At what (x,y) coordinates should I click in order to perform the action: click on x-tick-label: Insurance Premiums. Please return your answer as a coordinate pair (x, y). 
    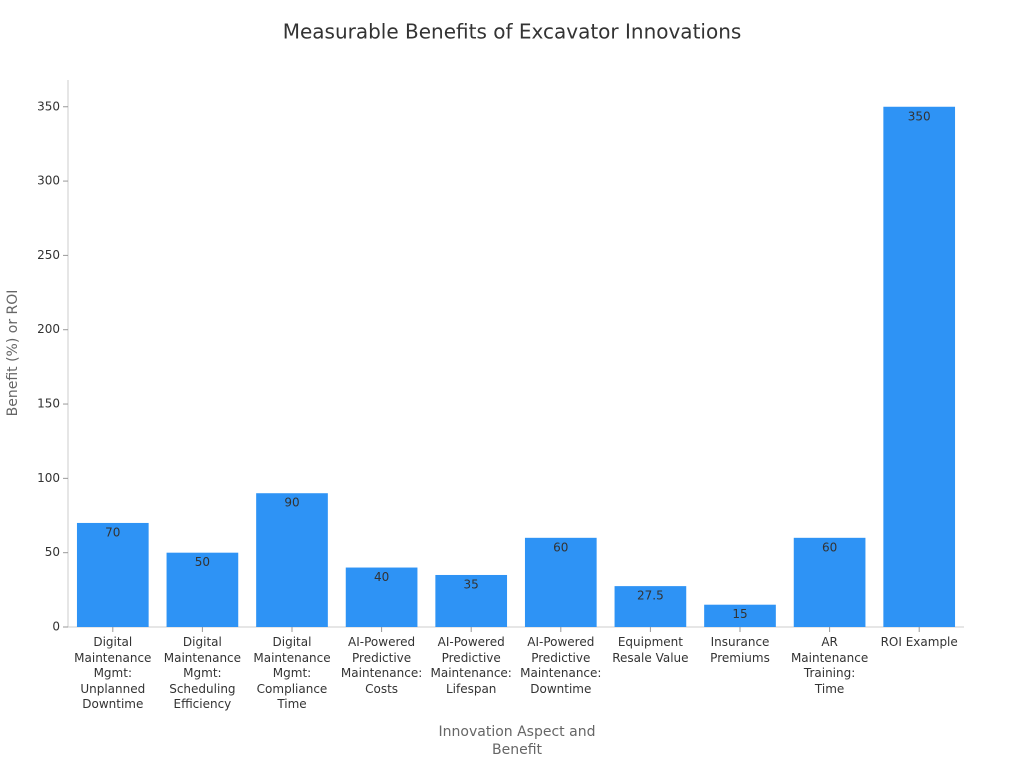
    Looking at the image, I should click on (740, 650).